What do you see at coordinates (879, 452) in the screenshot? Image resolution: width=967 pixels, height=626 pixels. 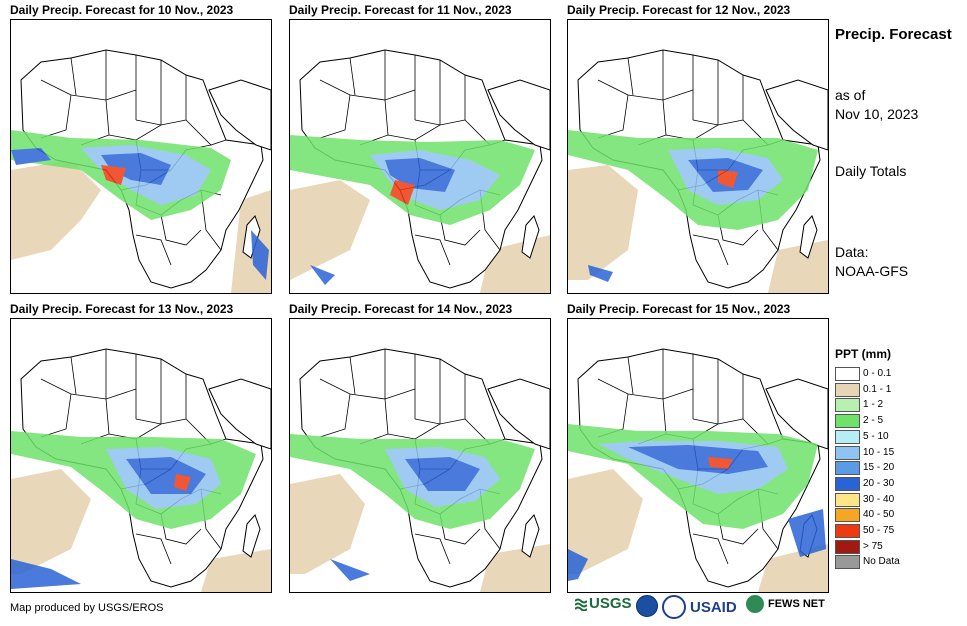 I see `legend-label: 10 - 15` at bounding box center [879, 452].